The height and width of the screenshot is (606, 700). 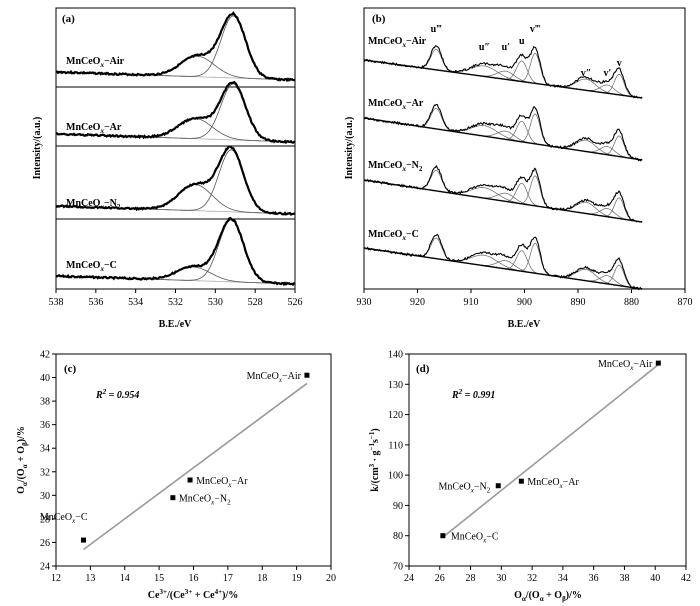 I want to click on panel-d-point-label: MnCeOx−Air, so click(x=625, y=365).